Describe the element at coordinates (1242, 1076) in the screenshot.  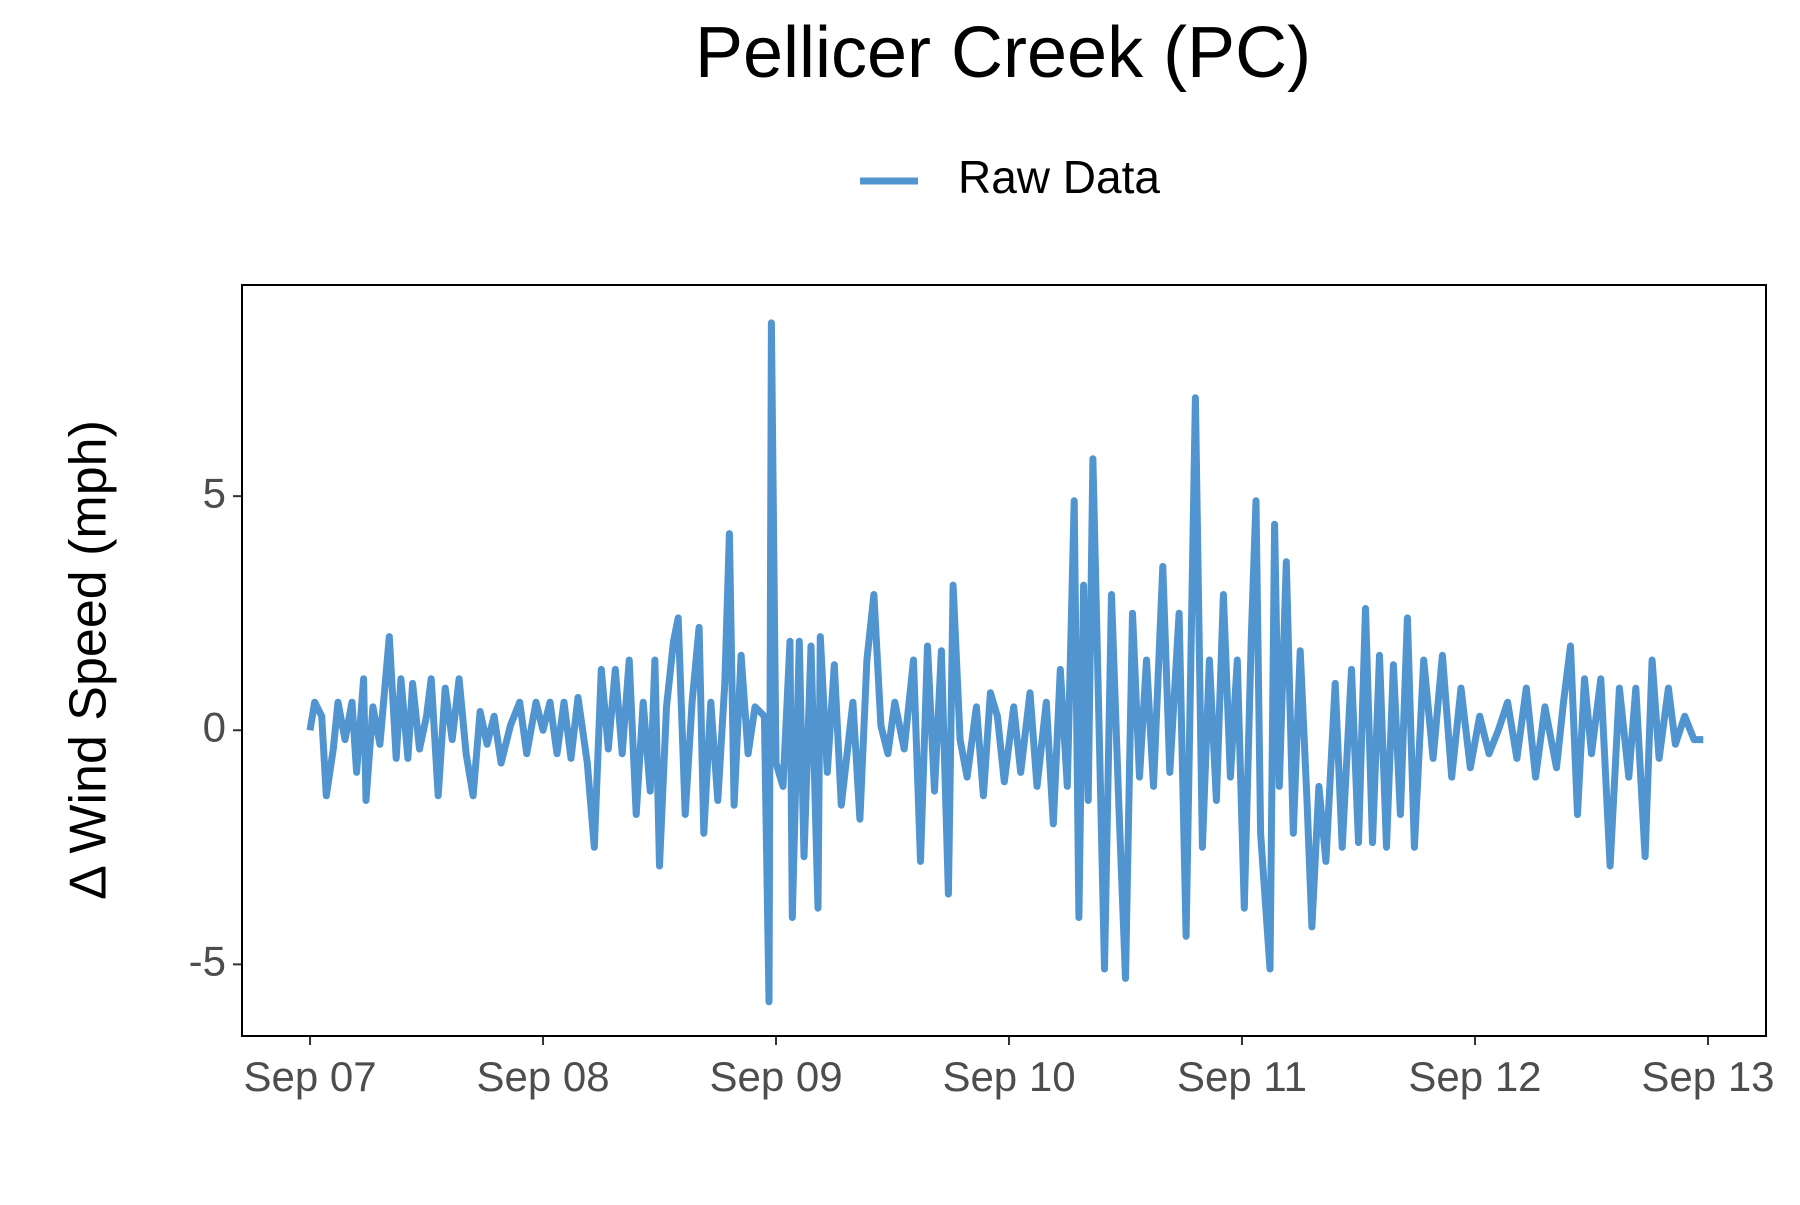
I see `x-tick-label: Sep 11` at that location.